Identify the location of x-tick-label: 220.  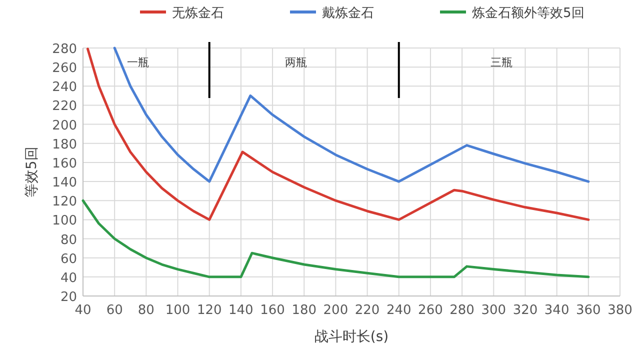
(367, 310).